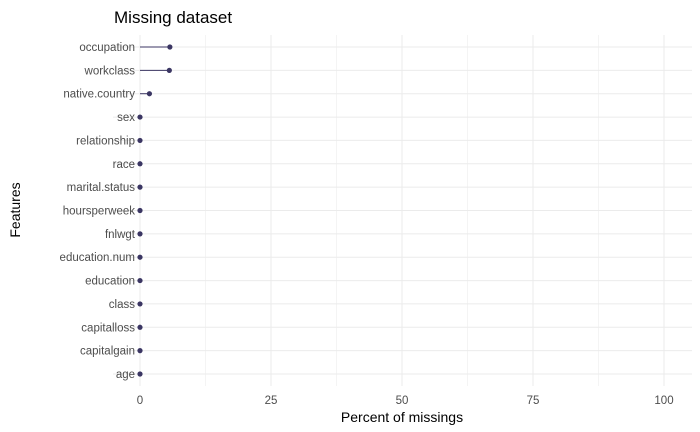 The height and width of the screenshot is (432, 700). I want to click on y-tick-label: race, so click(124, 165).